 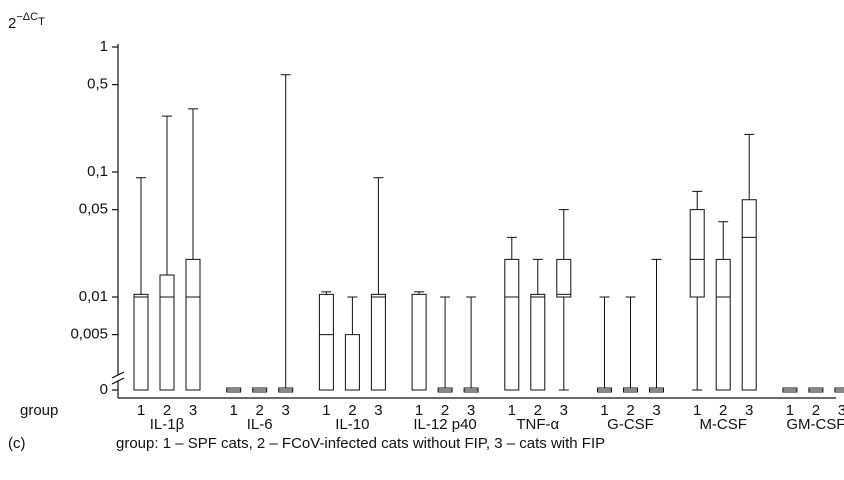 I want to click on y-tick-label: 0,1, so click(x=97, y=171).